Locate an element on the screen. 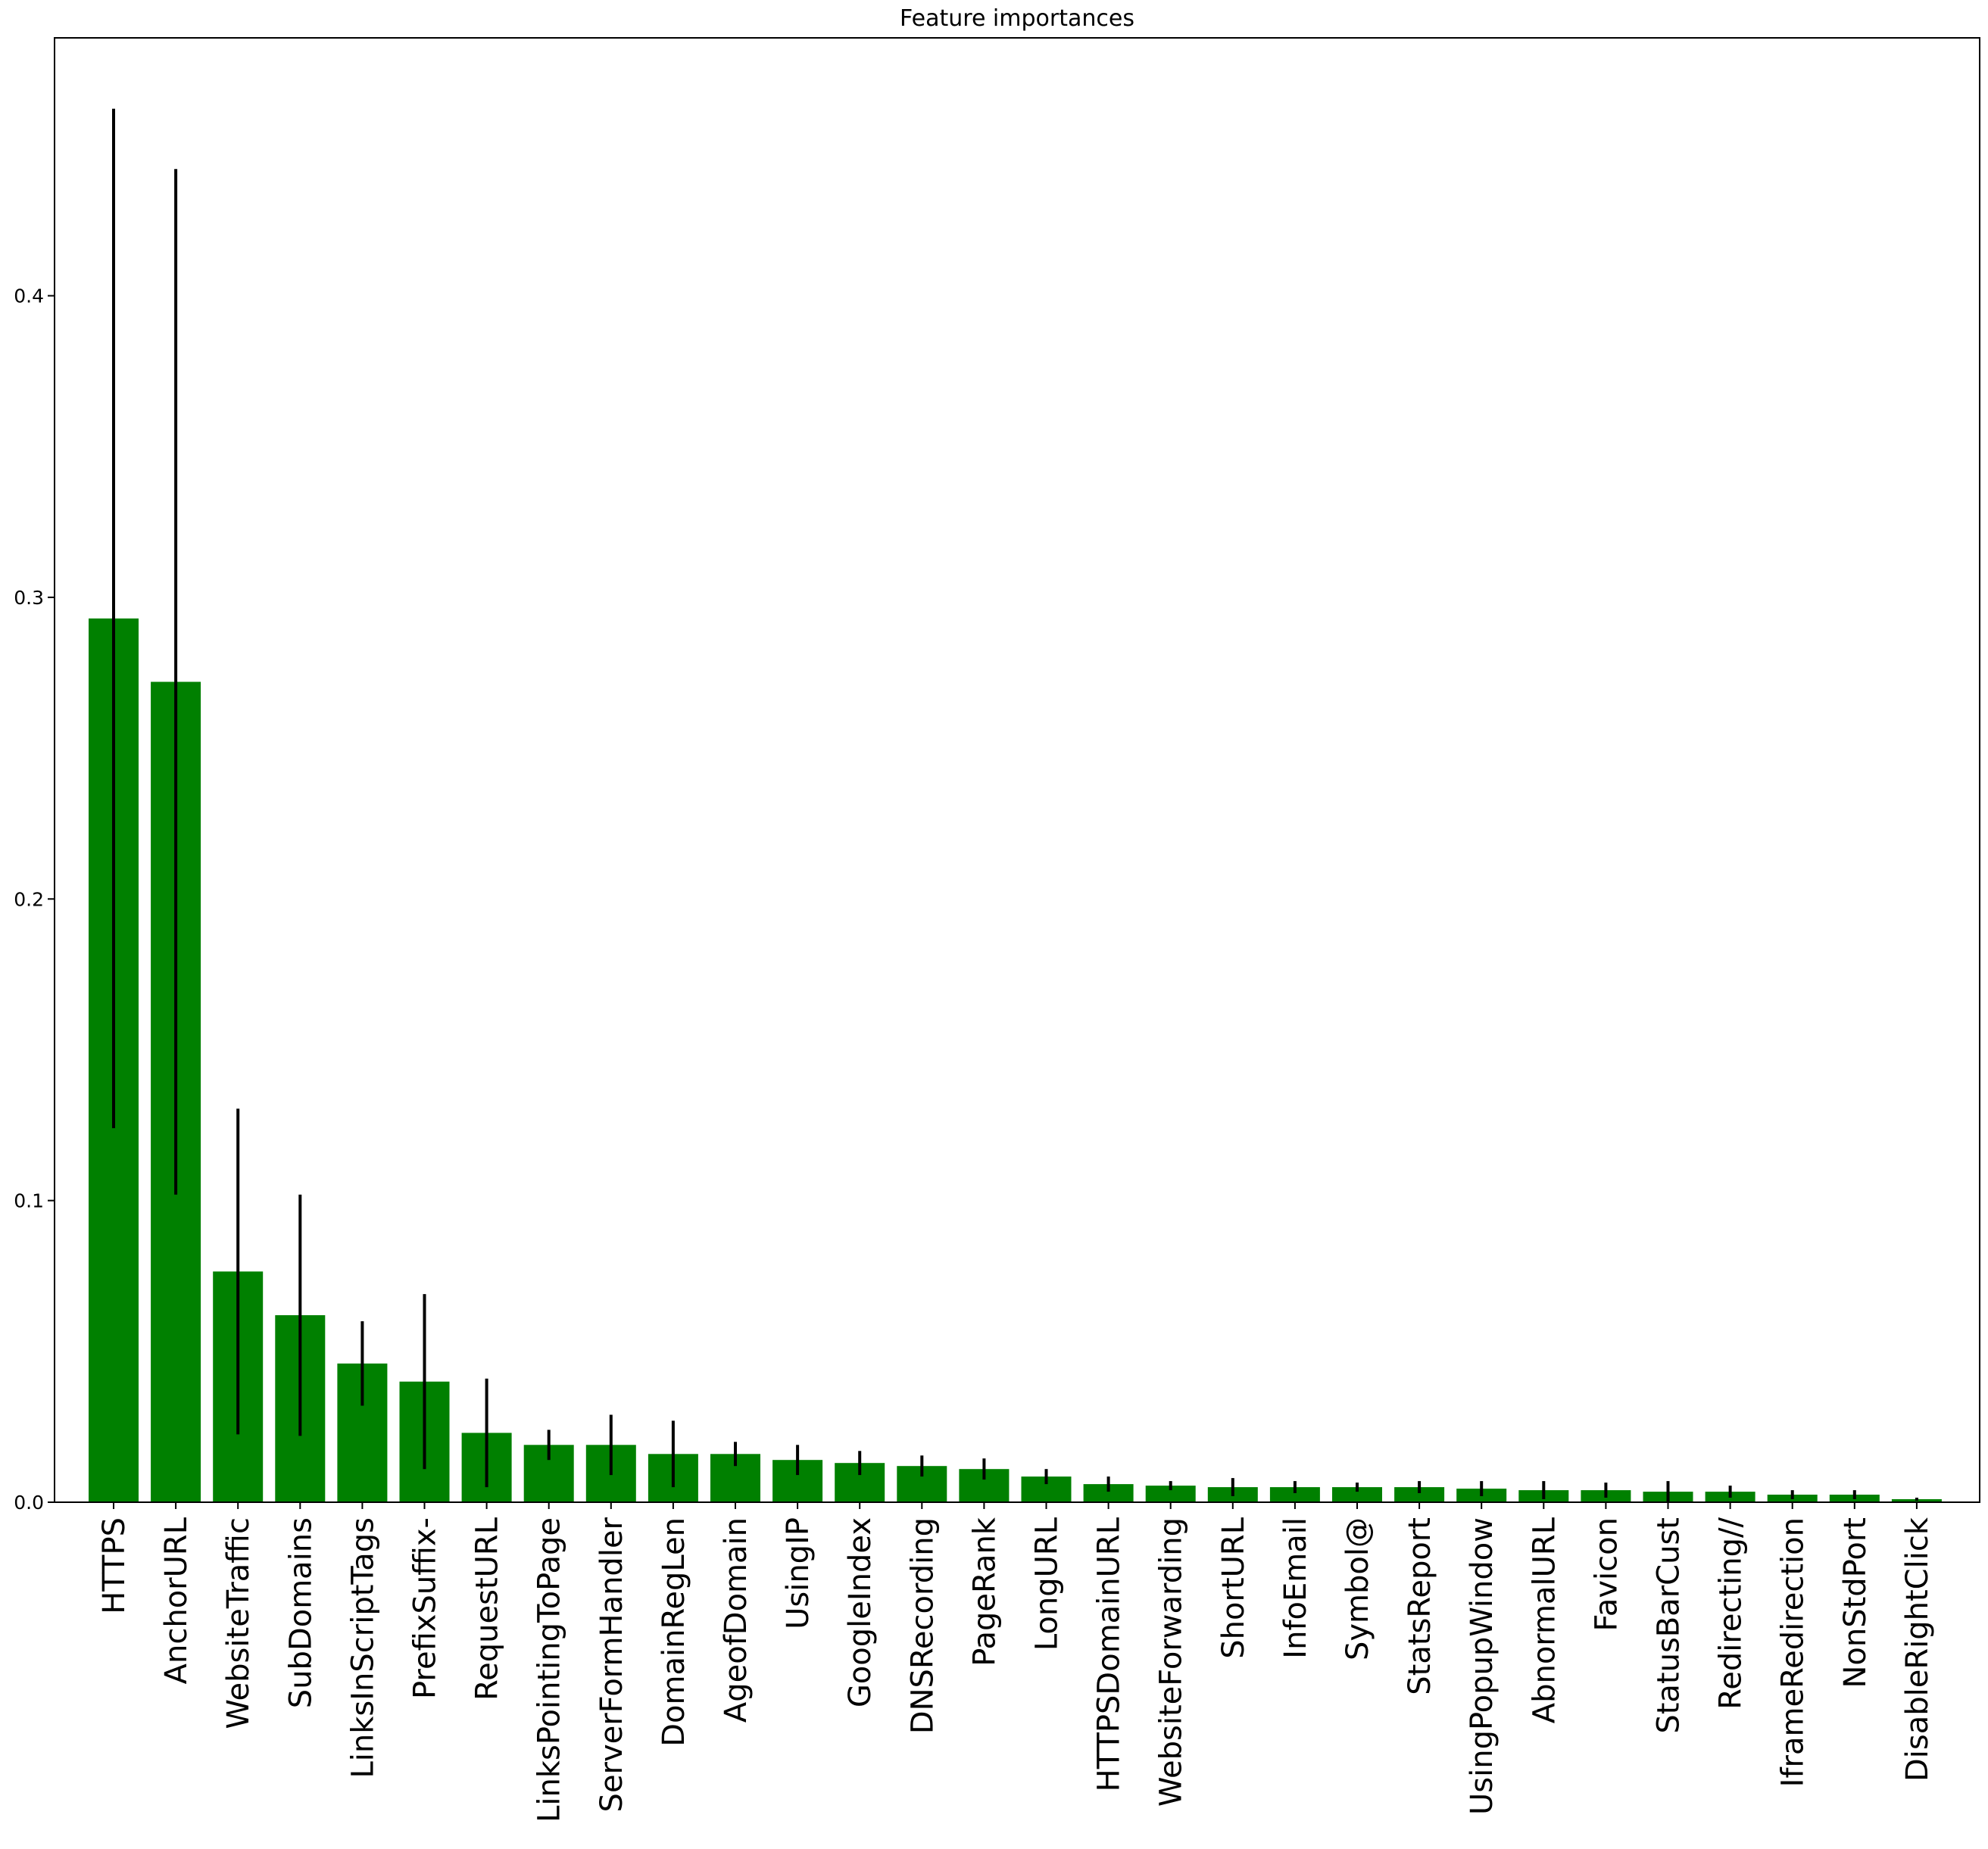 The width and height of the screenshot is (1988, 1849). x-tick-label: HTTPS is located at coordinates (114, 1566).